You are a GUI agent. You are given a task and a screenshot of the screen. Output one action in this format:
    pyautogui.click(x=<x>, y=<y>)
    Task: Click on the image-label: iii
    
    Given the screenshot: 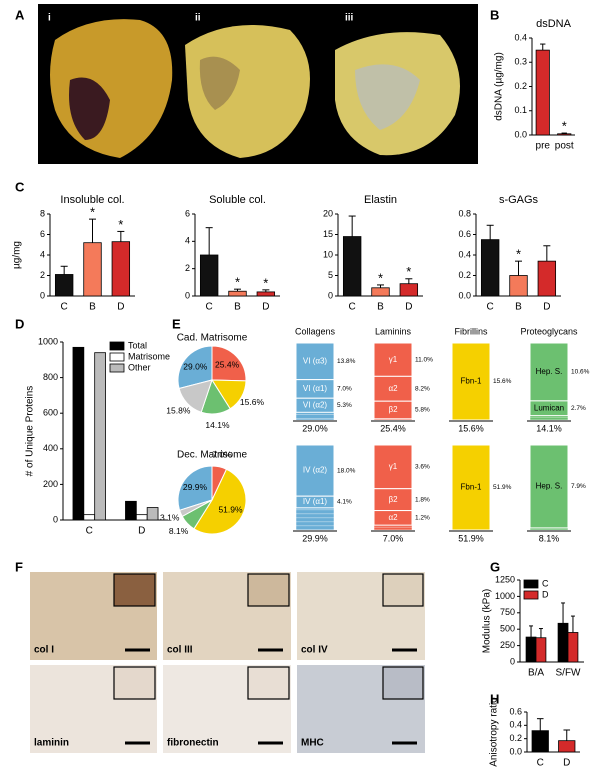 What is the action you would take?
    pyautogui.click(x=349, y=18)
    